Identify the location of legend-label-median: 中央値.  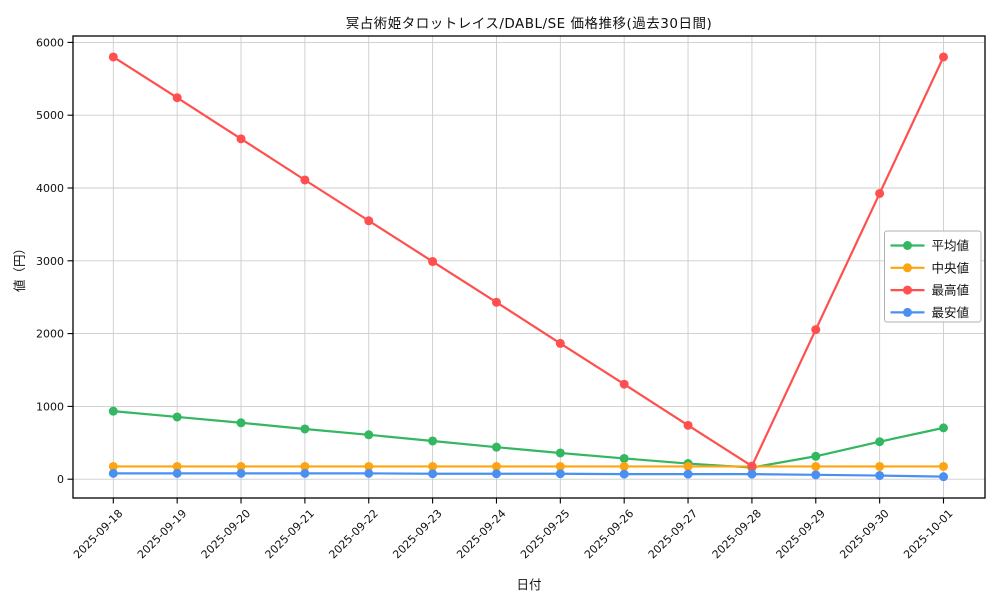
(951, 267).